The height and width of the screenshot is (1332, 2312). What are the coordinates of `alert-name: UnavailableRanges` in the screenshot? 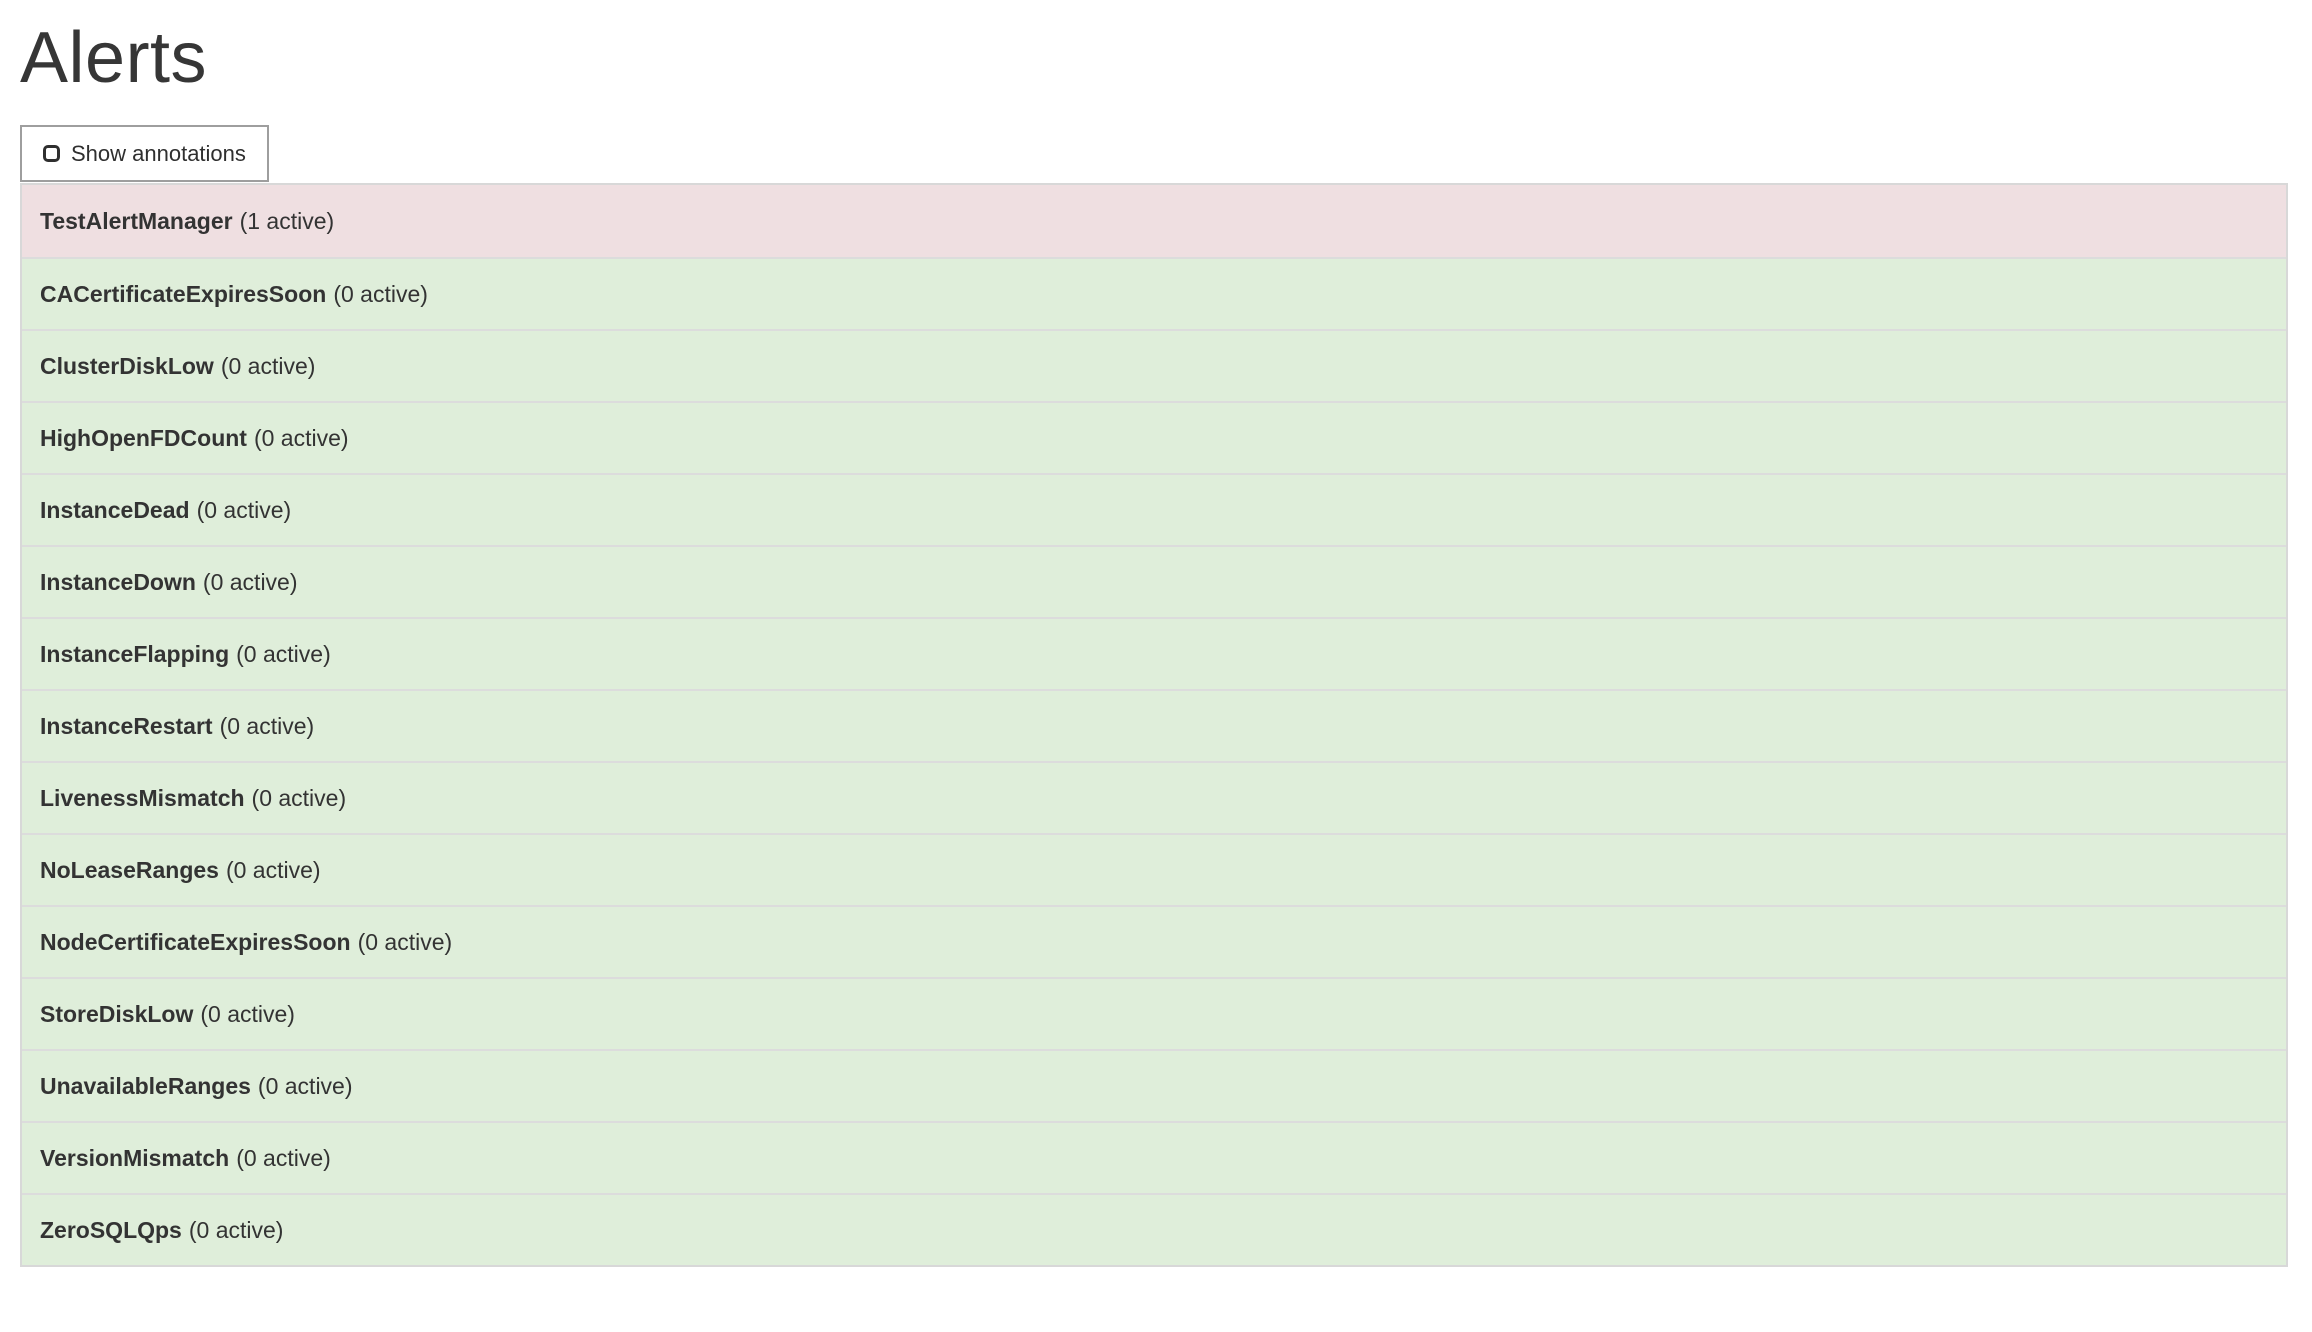 It's located at (145, 1085).